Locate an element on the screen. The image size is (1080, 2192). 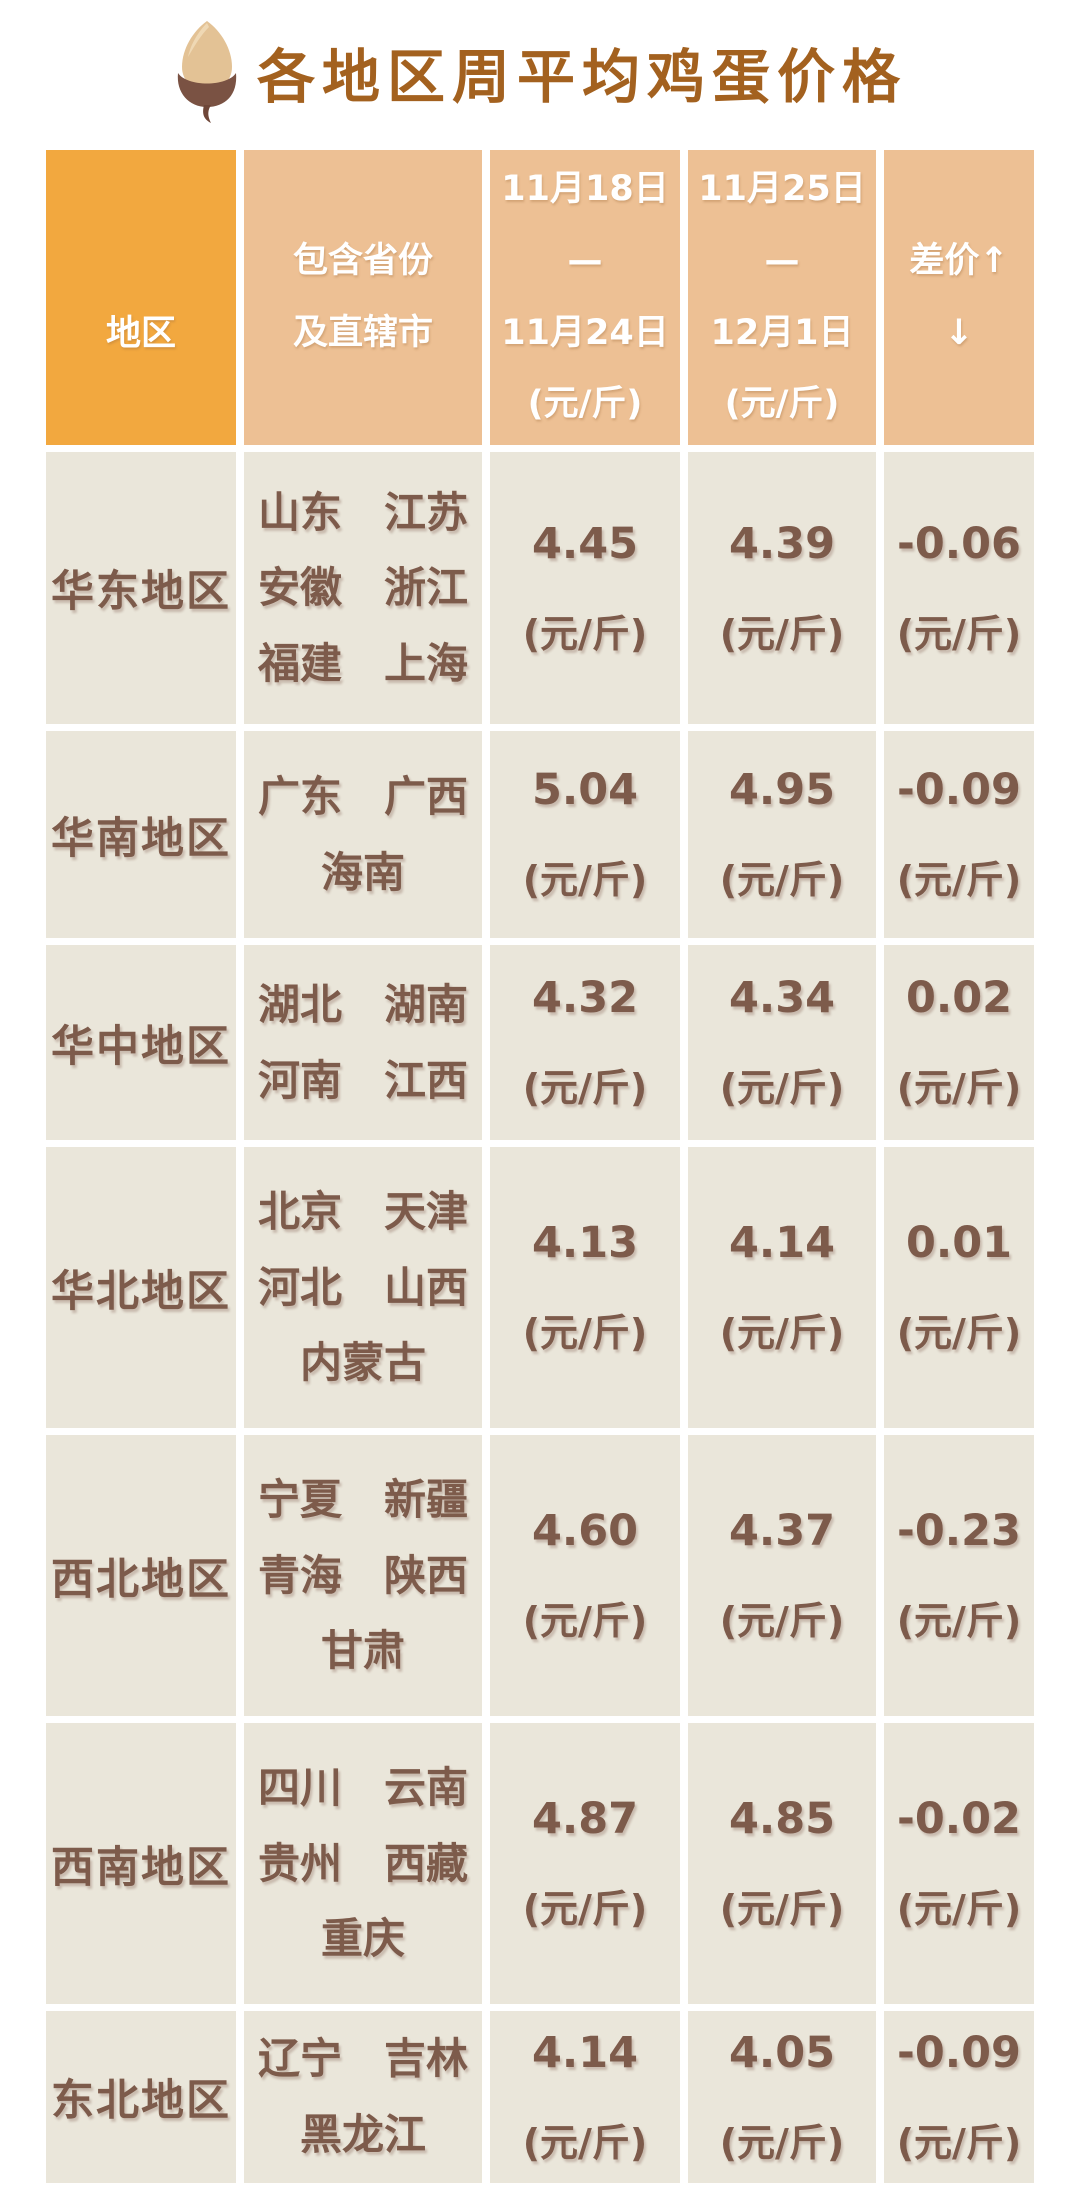
price-value: 4.34 is located at coordinates (782, 998).